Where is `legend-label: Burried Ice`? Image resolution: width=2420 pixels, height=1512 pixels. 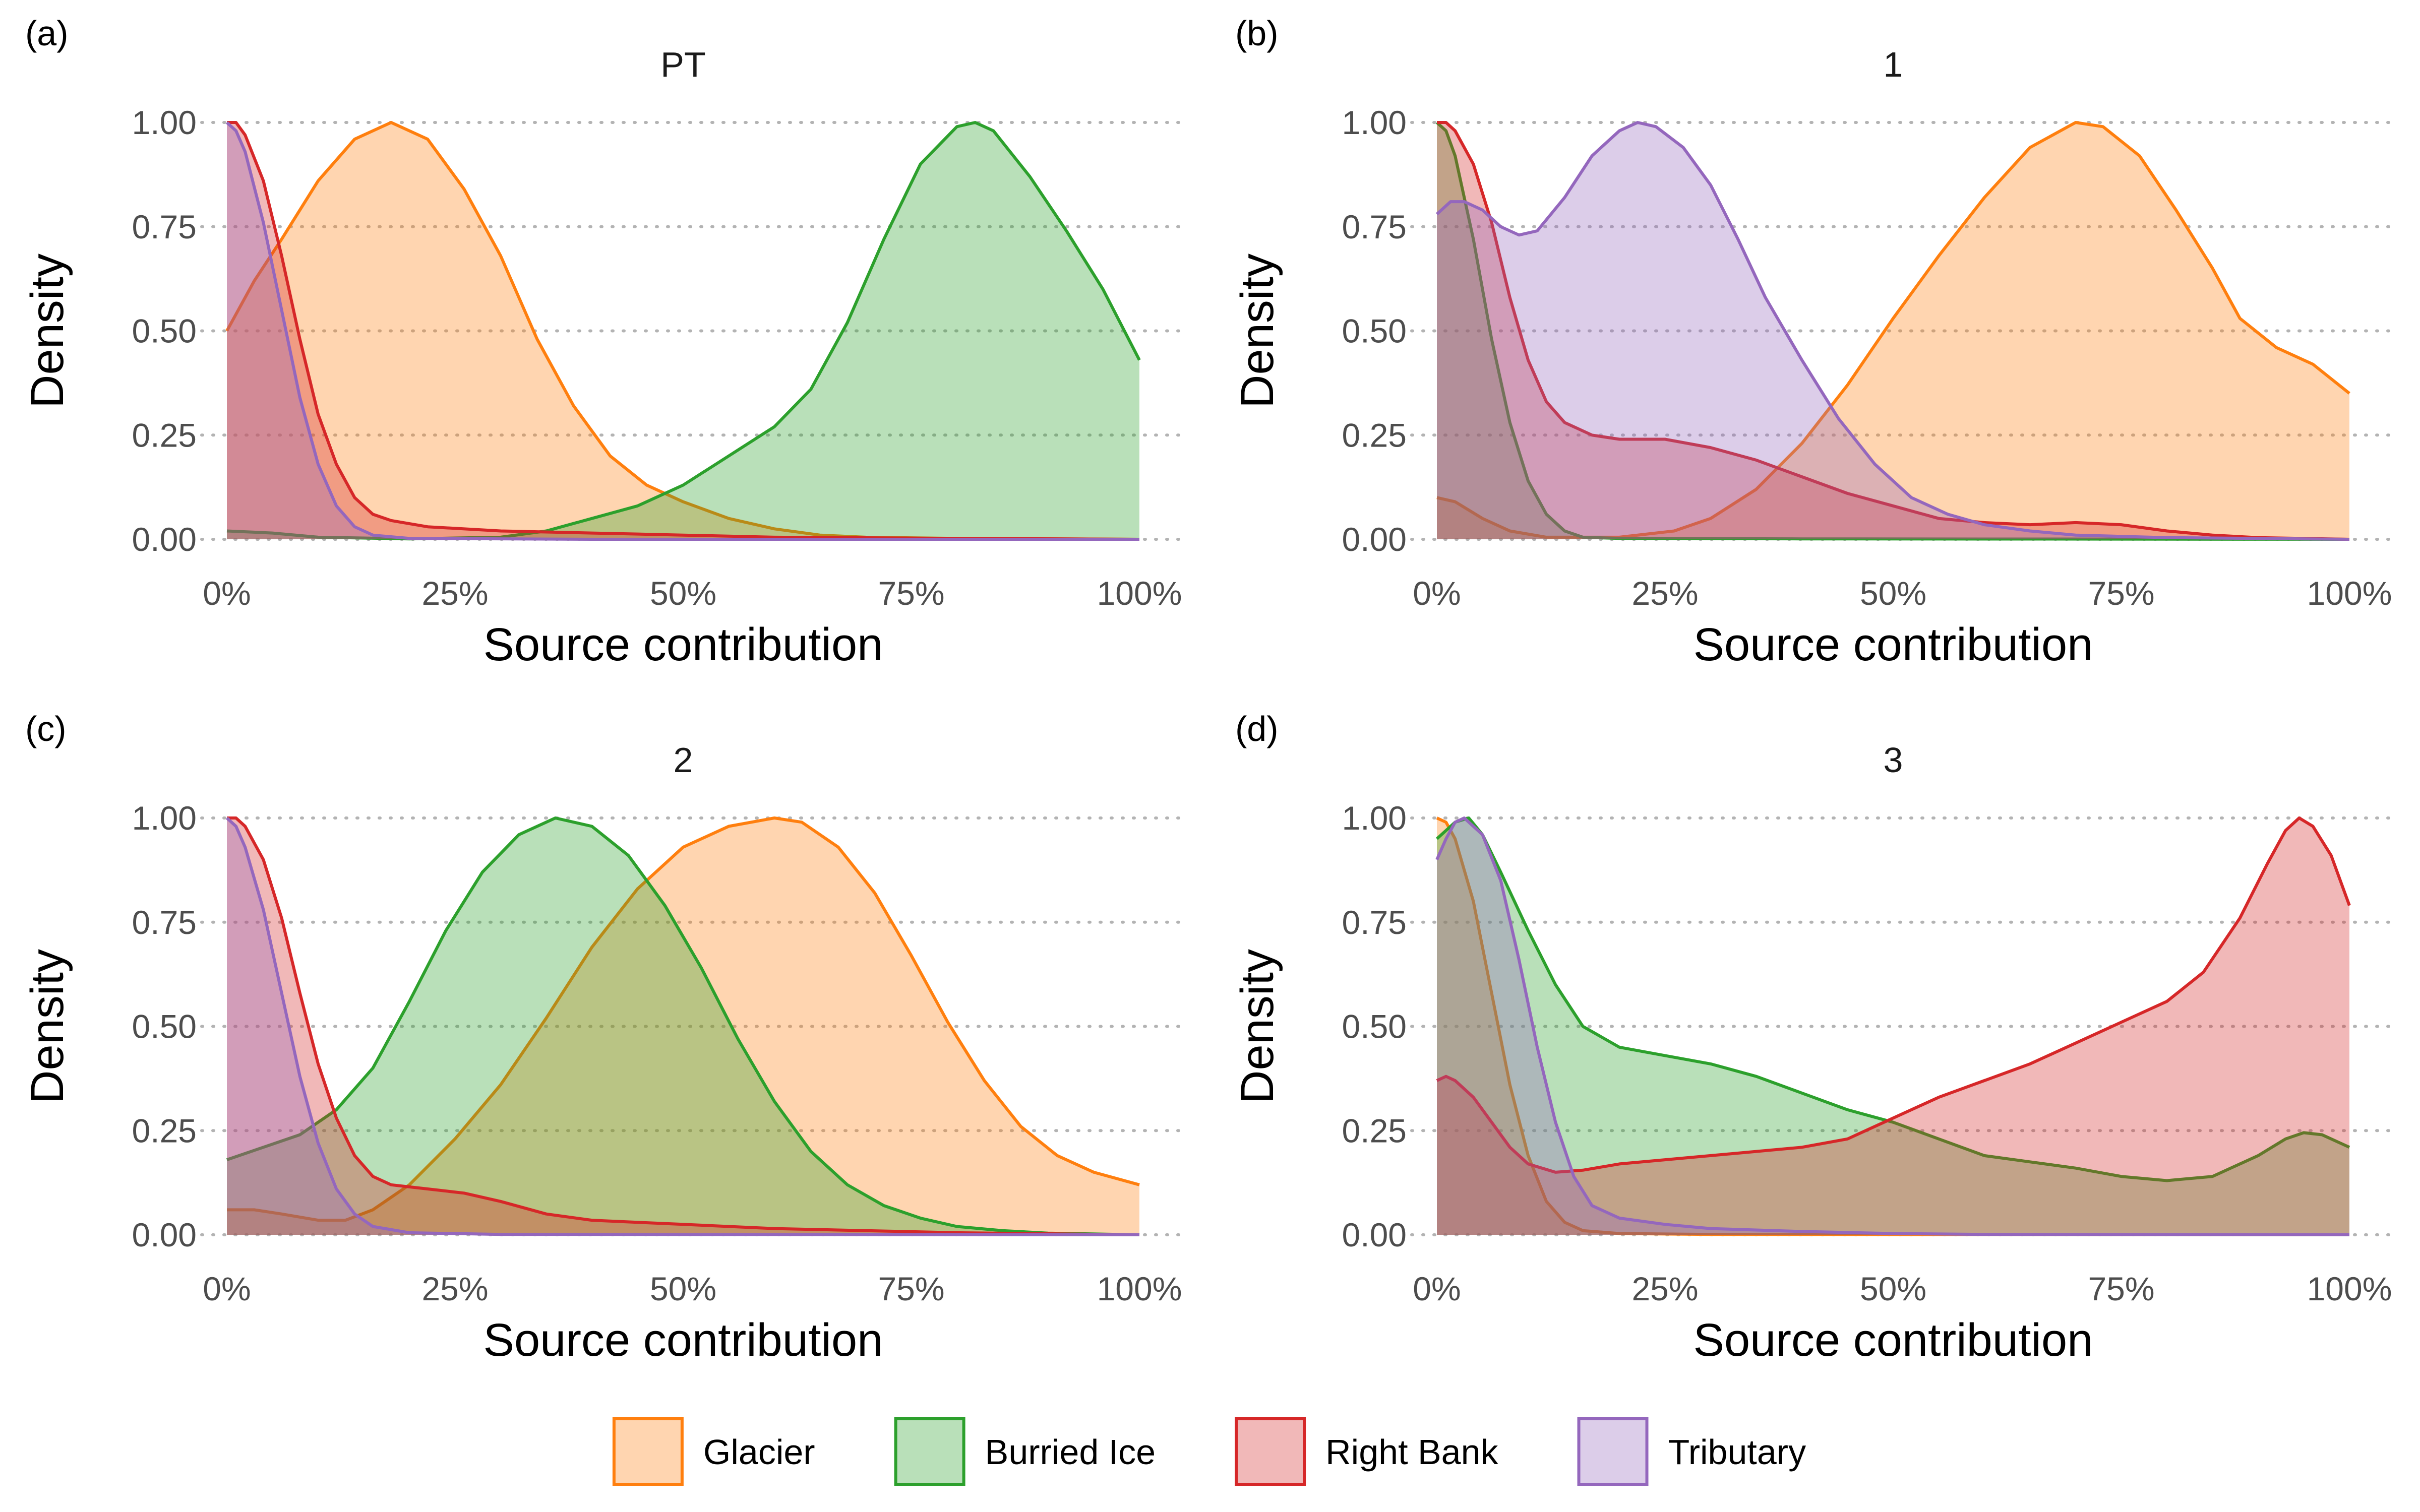 legend-label: Burried Ice is located at coordinates (1070, 1452).